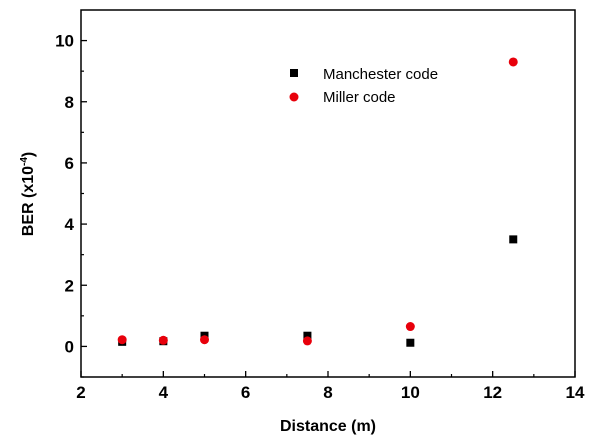  Describe the element at coordinates (80, 392) in the screenshot. I see `x-tick-label-2: 2` at that location.